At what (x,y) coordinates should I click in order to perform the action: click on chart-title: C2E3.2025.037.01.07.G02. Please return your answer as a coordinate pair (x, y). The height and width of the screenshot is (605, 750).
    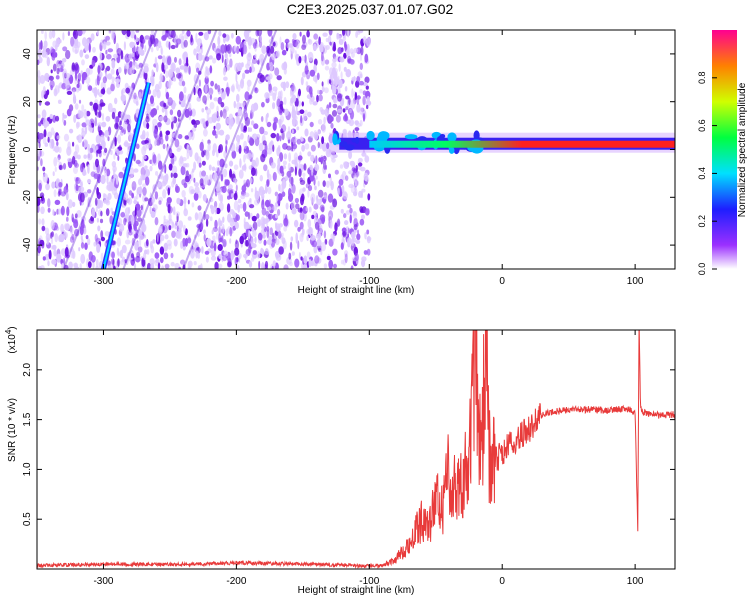
    Looking at the image, I should click on (370, 9).